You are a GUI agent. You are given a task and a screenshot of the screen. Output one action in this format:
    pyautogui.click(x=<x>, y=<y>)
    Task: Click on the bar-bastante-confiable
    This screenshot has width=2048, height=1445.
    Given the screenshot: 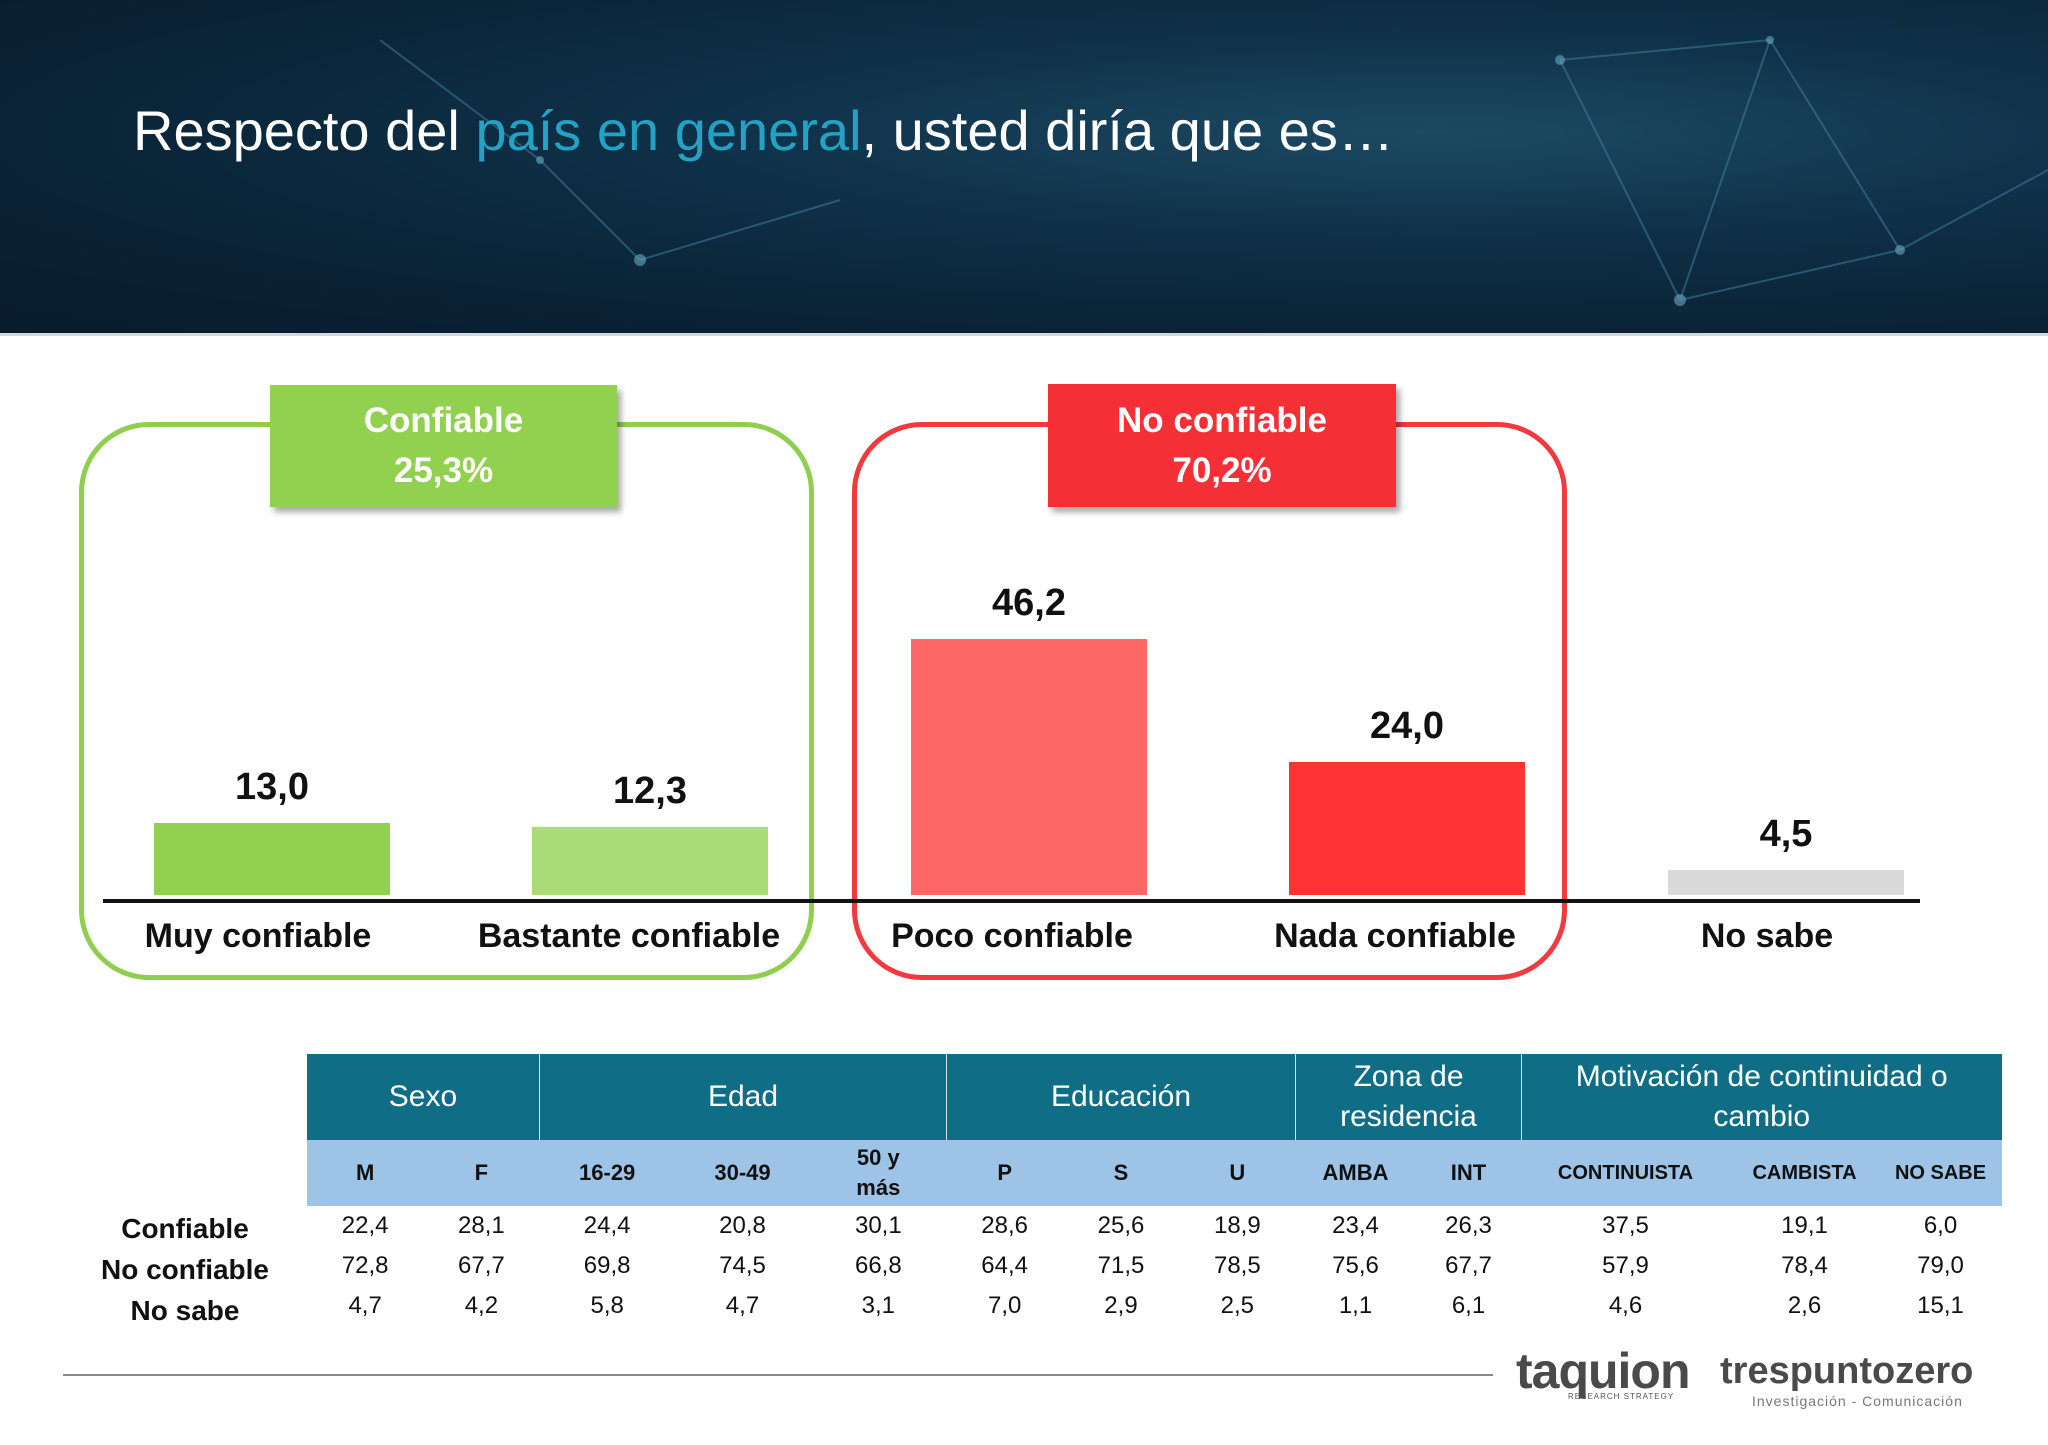 What is the action you would take?
    pyautogui.click(x=650, y=860)
    